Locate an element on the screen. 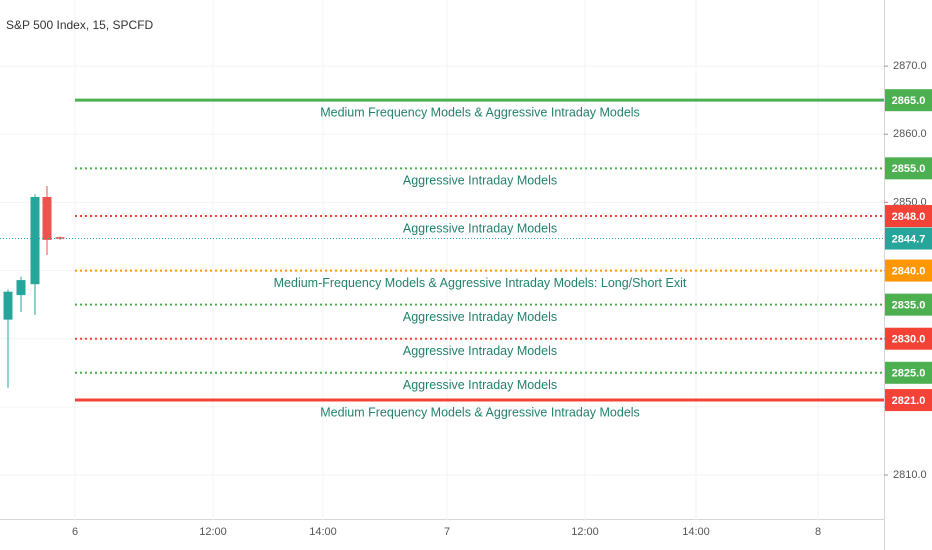 Image resolution: width=932 pixels, height=550 pixels. last-price-tag-label: 2844.7 is located at coordinates (909, 239).